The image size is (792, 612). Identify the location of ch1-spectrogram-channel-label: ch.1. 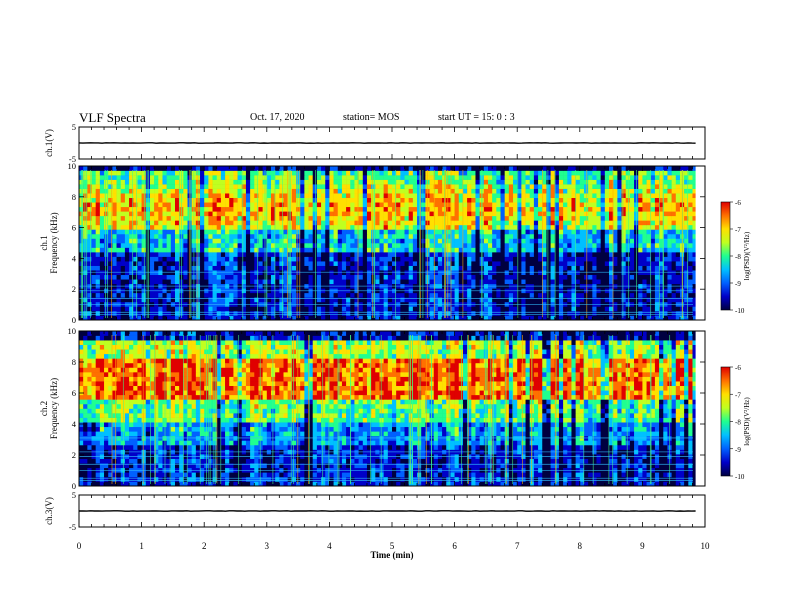
(44, 242).